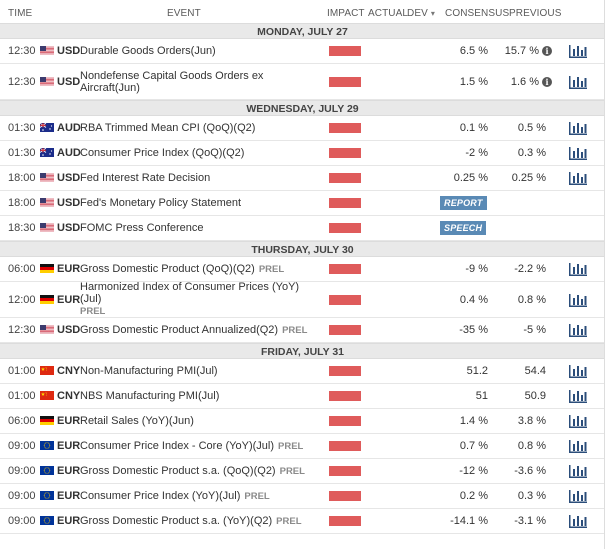 Image resolution: width=605 pixels, height=549 pixels. Describe the element at coordinates (421, 13) in the screenshot. I see `header-dev: DEV ▾` at that location.